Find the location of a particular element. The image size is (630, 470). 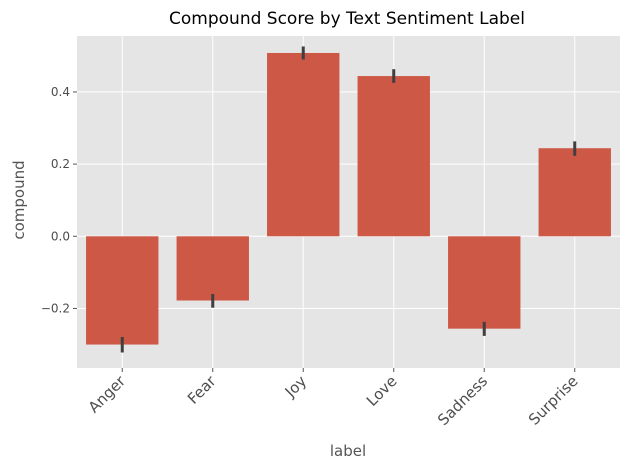

x-tick-label: Love is located at coordinates (382, 391).